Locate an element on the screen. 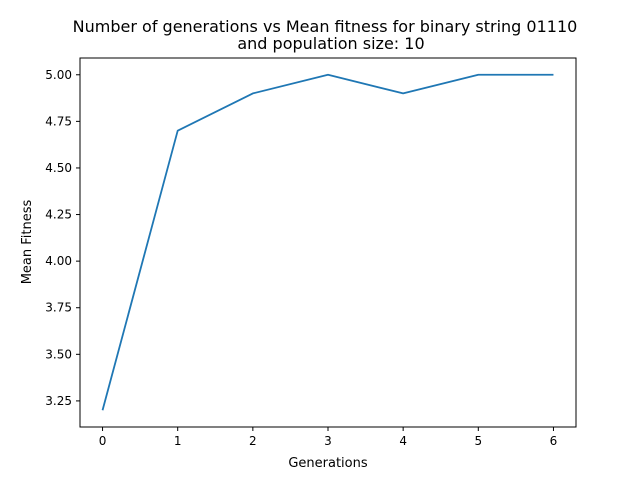  y-tick-label: 5.00 is located at coordinates (58, 75).